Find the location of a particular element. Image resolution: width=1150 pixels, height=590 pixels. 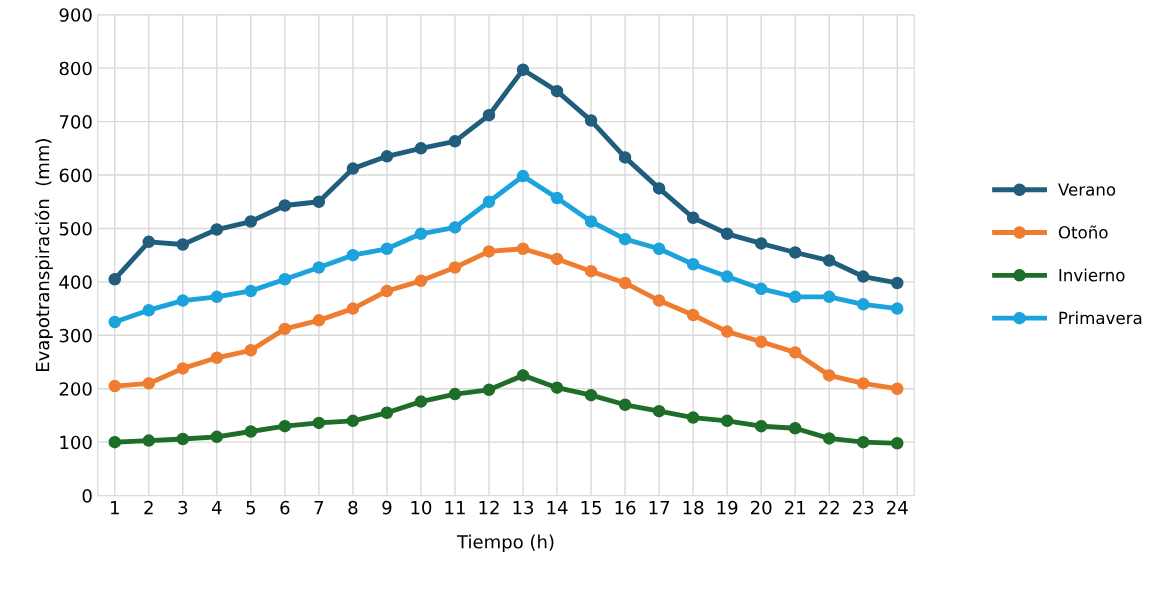

x-tick-label: 6 is located at coordinates (285, 507).